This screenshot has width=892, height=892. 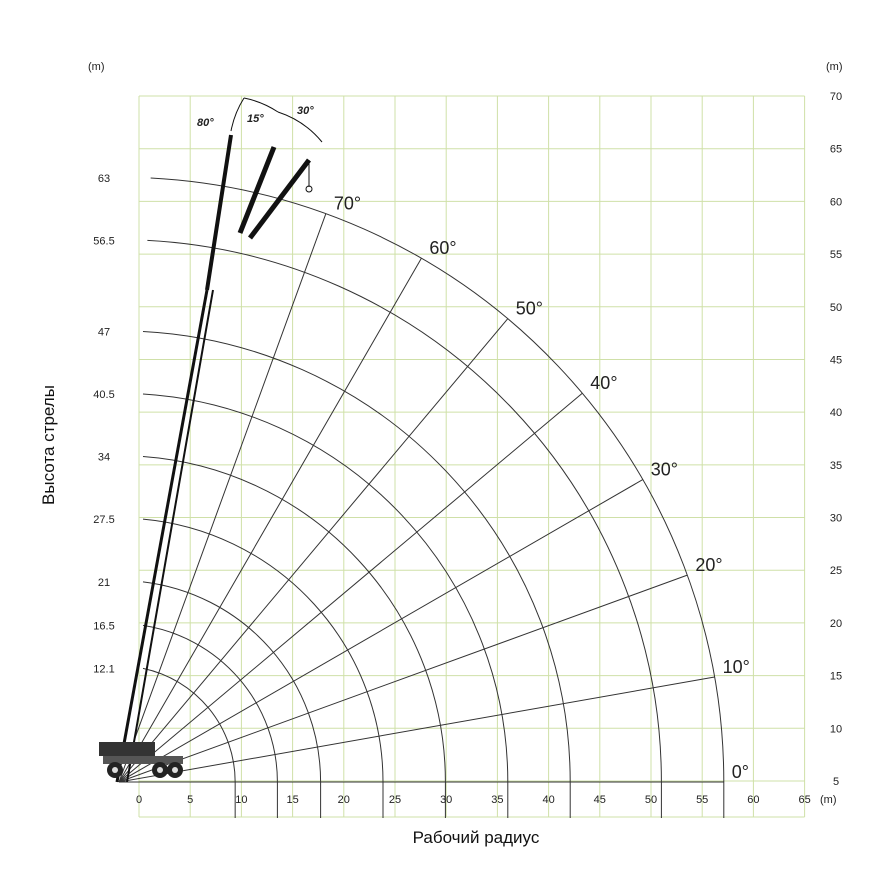 I want to click on boom-angle-label: 50°, so click(x=529, y=309).